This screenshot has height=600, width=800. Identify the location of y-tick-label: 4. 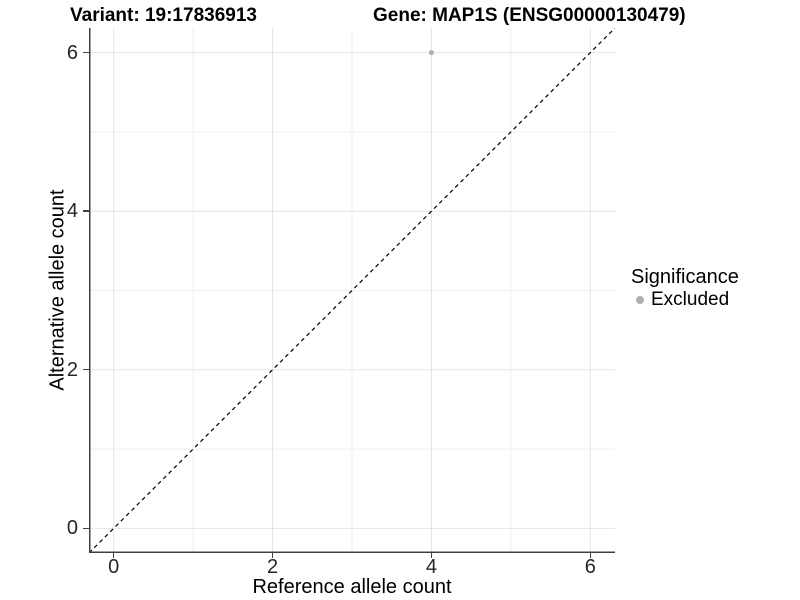
(72, 211).